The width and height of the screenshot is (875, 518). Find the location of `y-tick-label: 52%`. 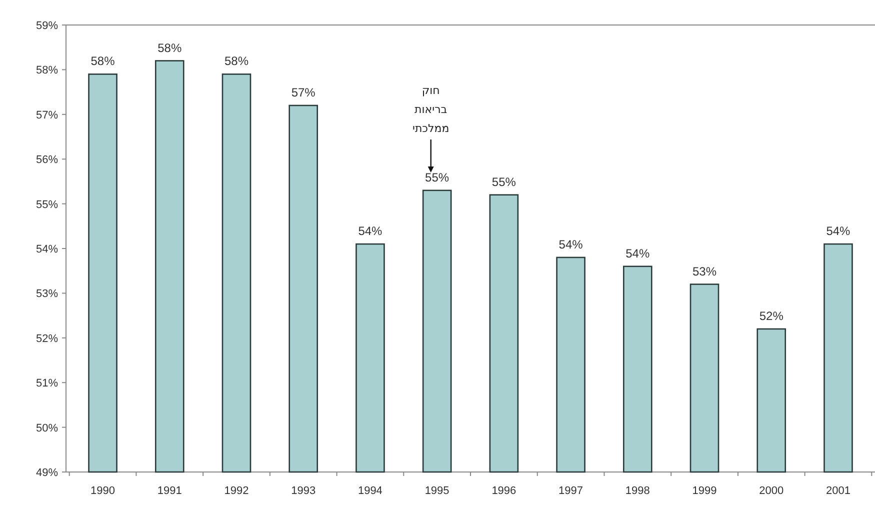

y-tick-label: 52% is located at coordinates (47, 338).